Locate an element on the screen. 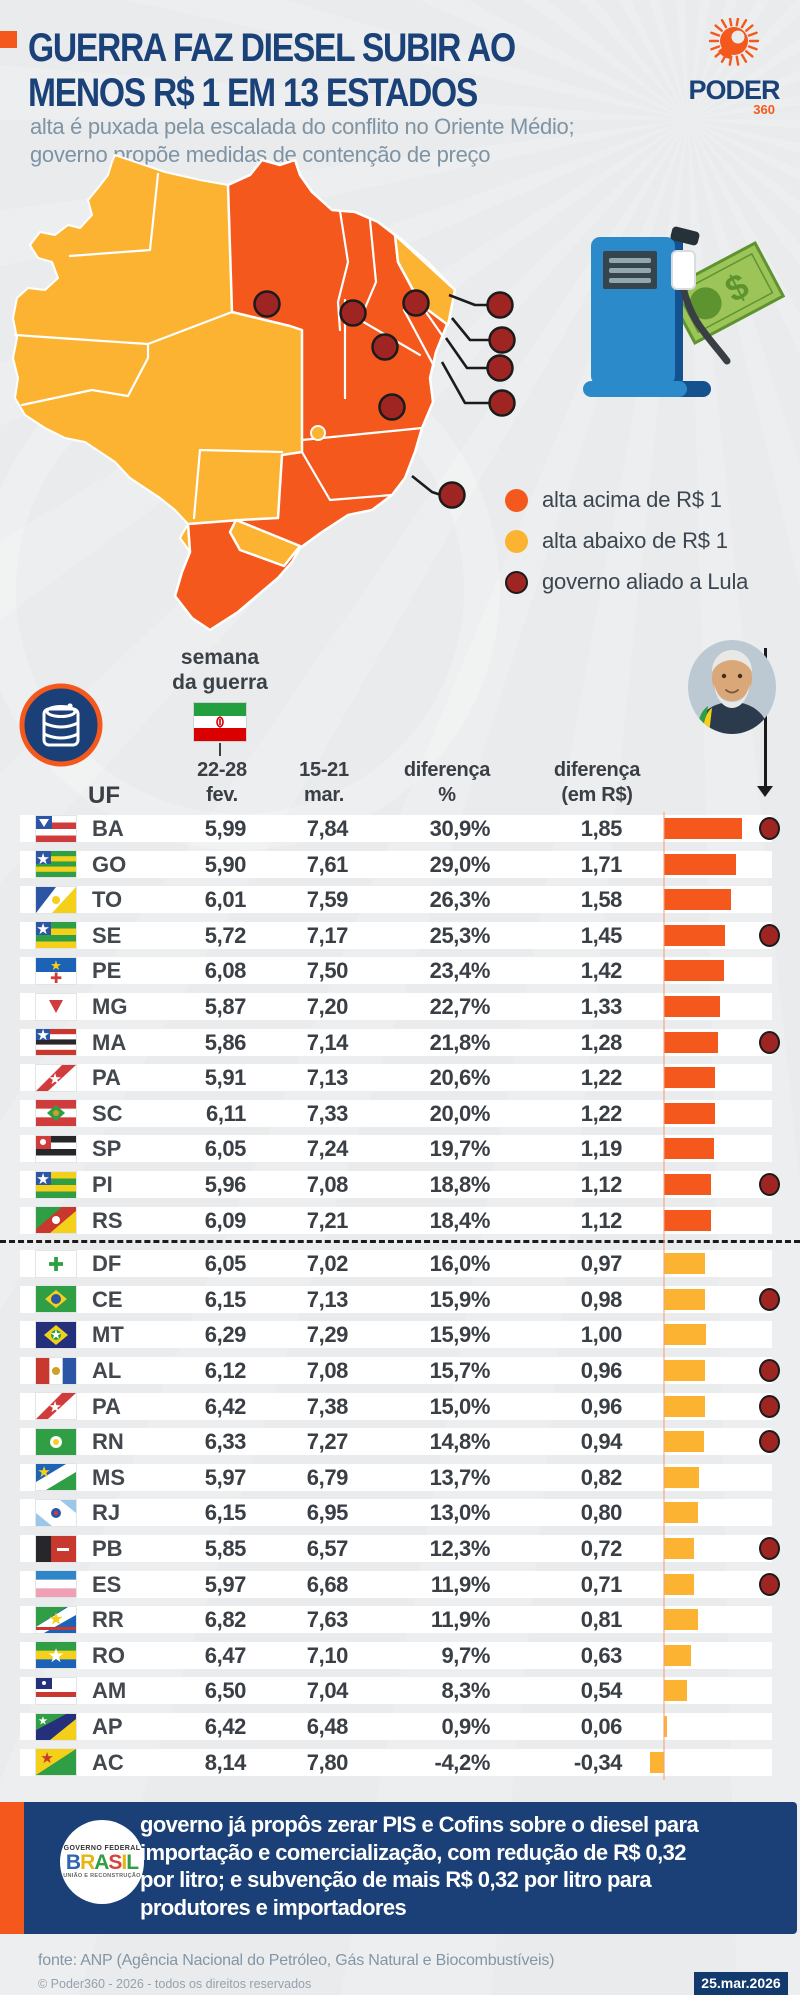 This screenshot has height=1995, width=800. state-flag-icon-MA: ★ is located at coordinates (56, 1042).